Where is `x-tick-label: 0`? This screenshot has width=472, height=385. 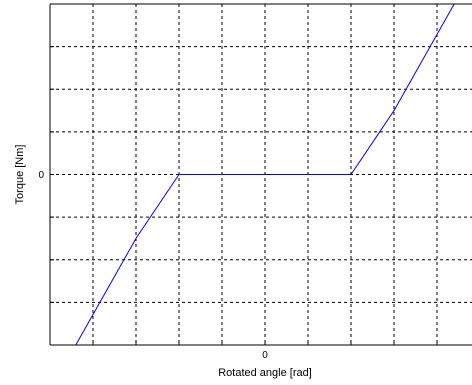
x-tick-label: 0 is located at coordinates (265, 355).